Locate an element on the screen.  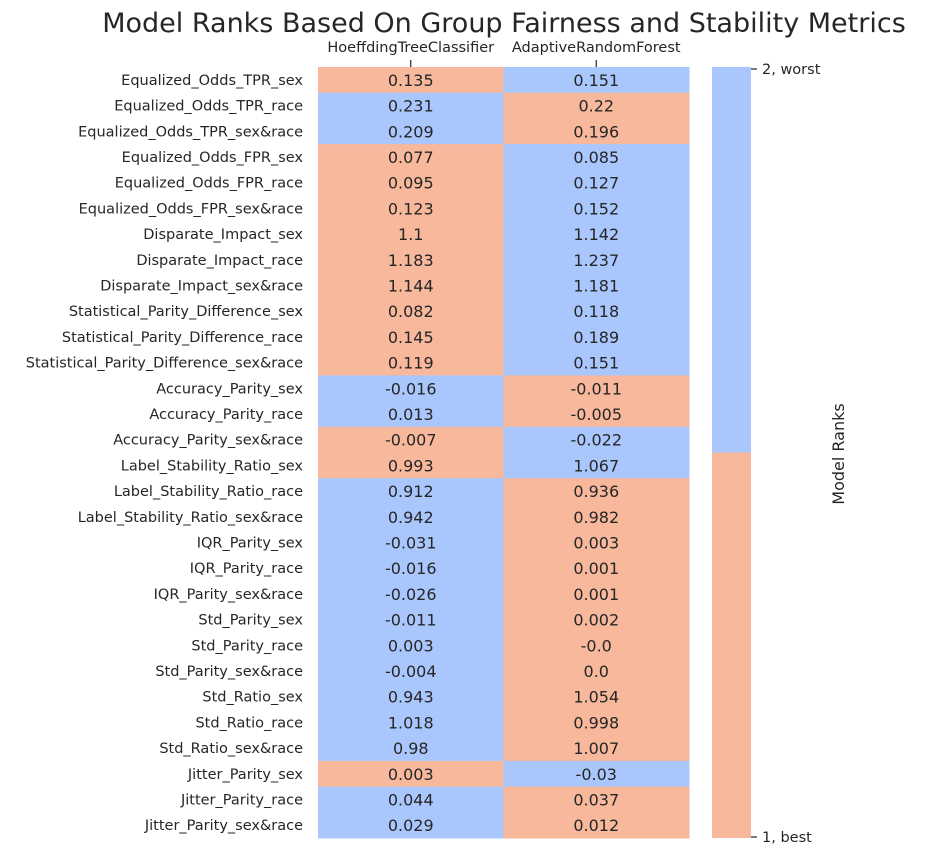
cell-value: 0.118 is located at coordinates (596, 311).